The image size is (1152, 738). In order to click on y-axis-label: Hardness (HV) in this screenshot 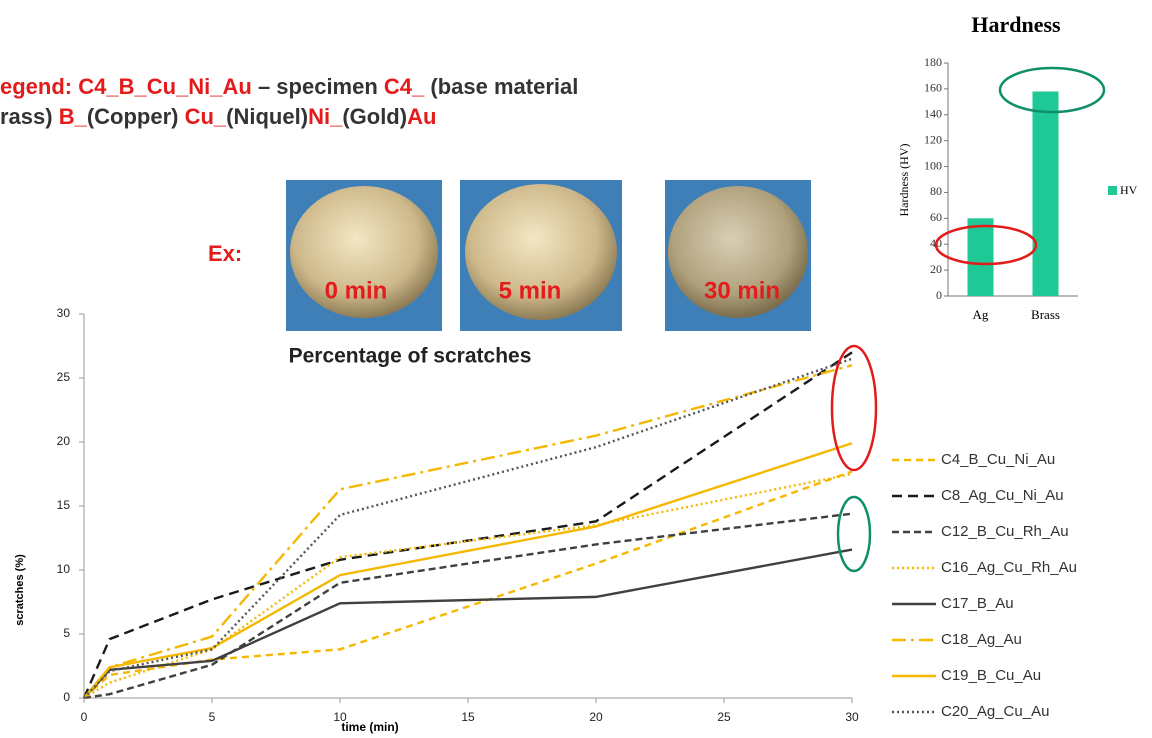, I will do `click(904, 180)`.